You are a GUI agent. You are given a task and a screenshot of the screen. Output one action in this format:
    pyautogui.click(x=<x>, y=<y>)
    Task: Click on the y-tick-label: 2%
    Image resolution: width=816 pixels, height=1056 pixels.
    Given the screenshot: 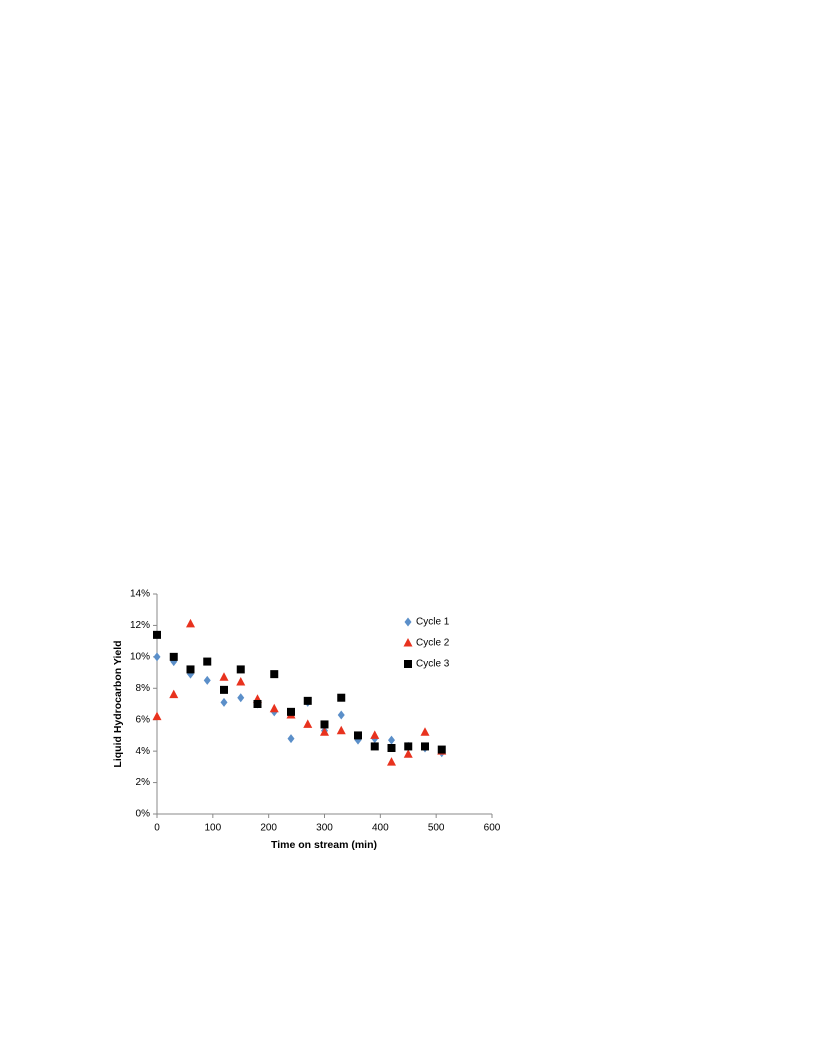 What is the action you would take?
    pyautogui.click(x=143, y=782)
    